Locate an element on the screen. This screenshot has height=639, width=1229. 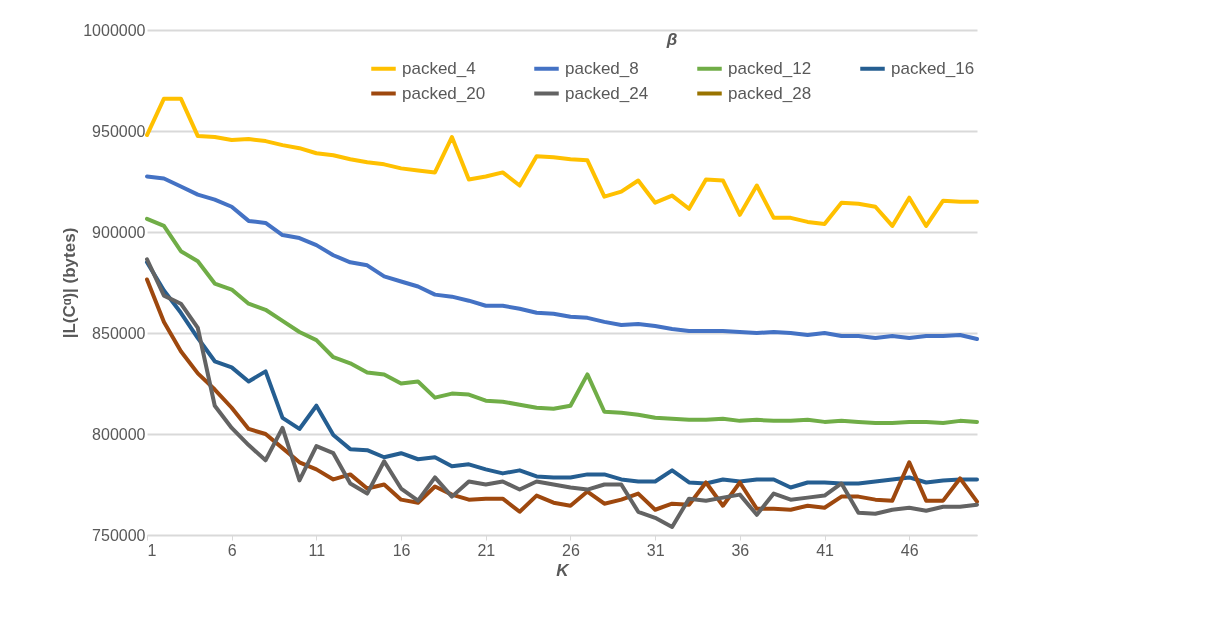
x-tick-label: 46 is located at coordinates (909, 550).